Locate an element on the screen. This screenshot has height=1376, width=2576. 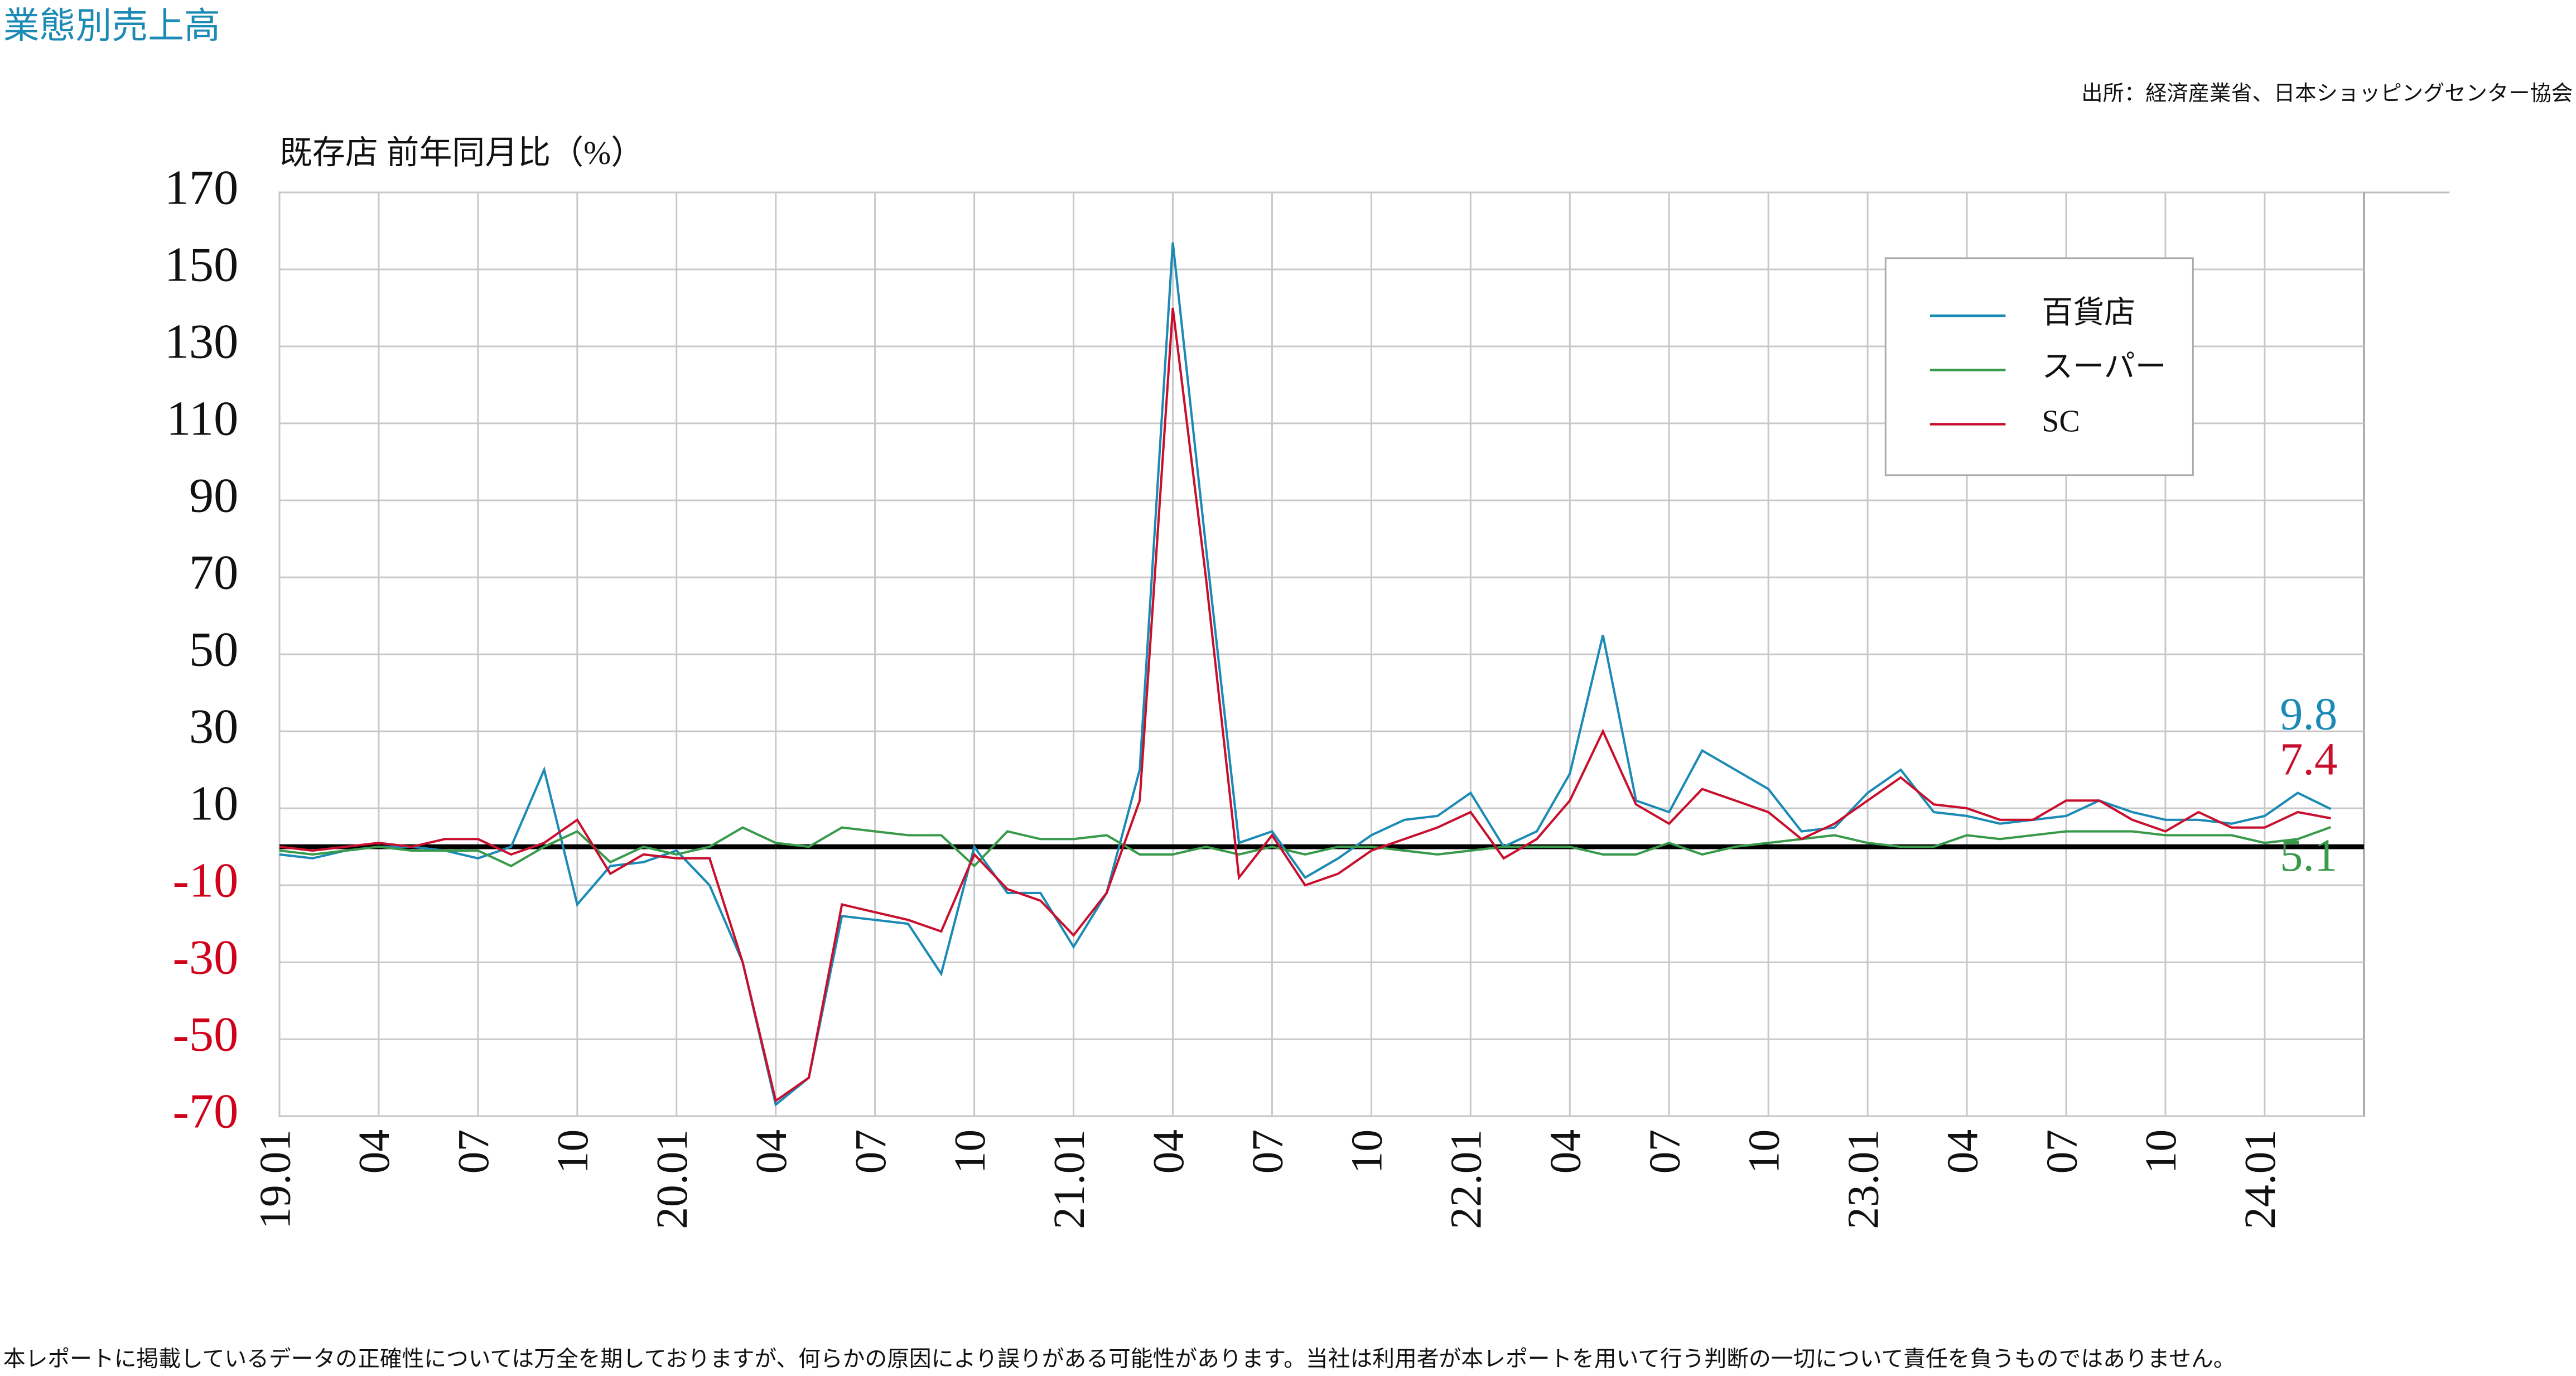
y-tick-label: 170 is located at coordinates (202, 187).